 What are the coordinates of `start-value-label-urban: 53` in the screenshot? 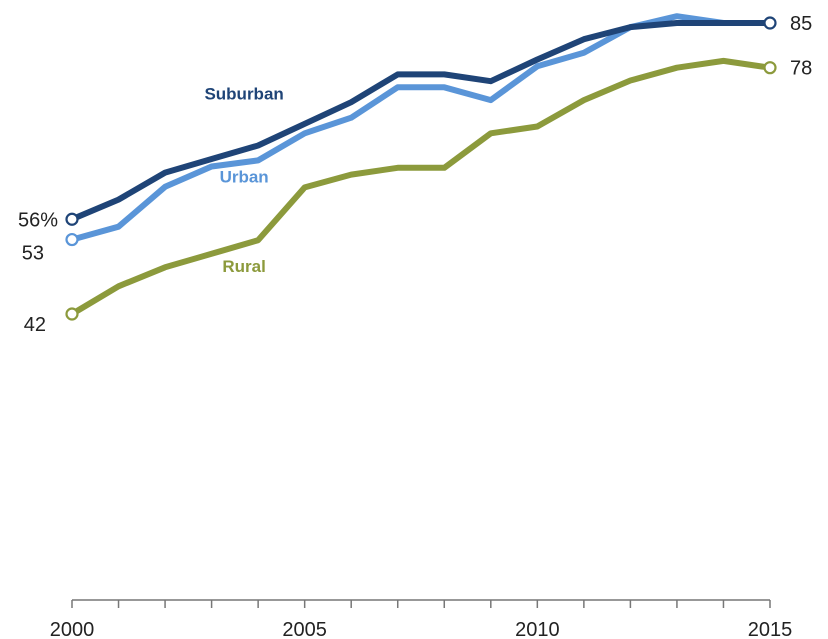 It's located at (33, 254).